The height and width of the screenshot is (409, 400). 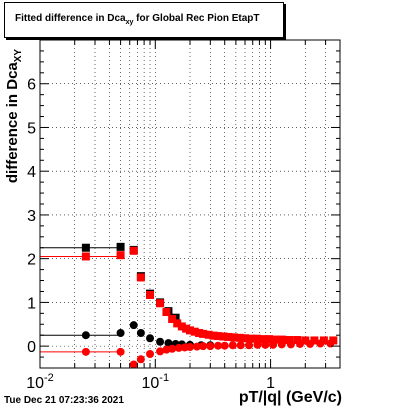 What do you see at coordinates (14, 116) in the screenshot?
I see `y-axis-label: difference in DcaXY` at bounding box center [14, 116].